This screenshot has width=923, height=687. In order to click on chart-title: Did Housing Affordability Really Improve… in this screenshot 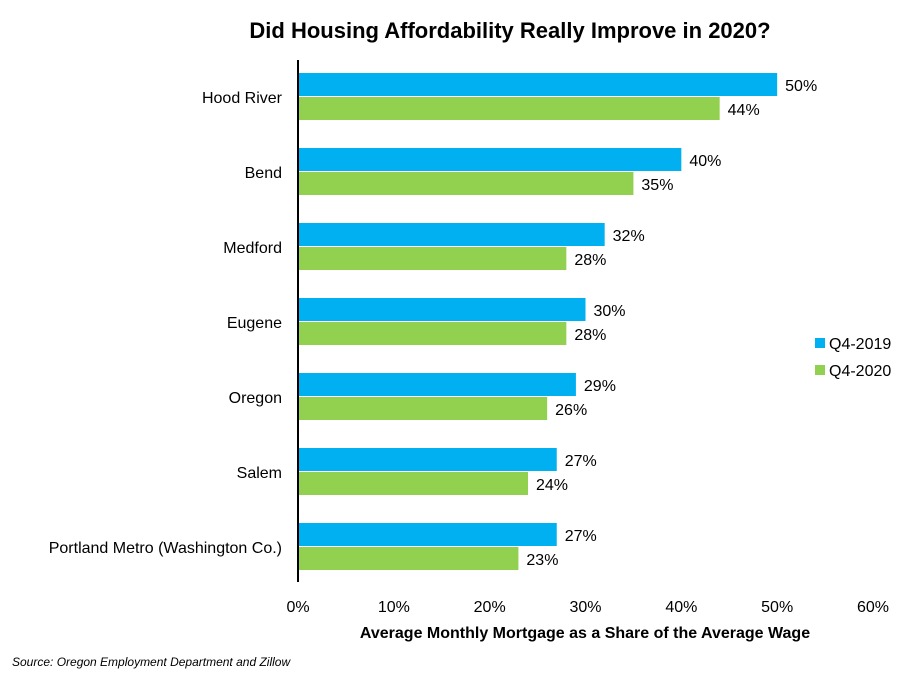, I will do `click(509, 30)`.